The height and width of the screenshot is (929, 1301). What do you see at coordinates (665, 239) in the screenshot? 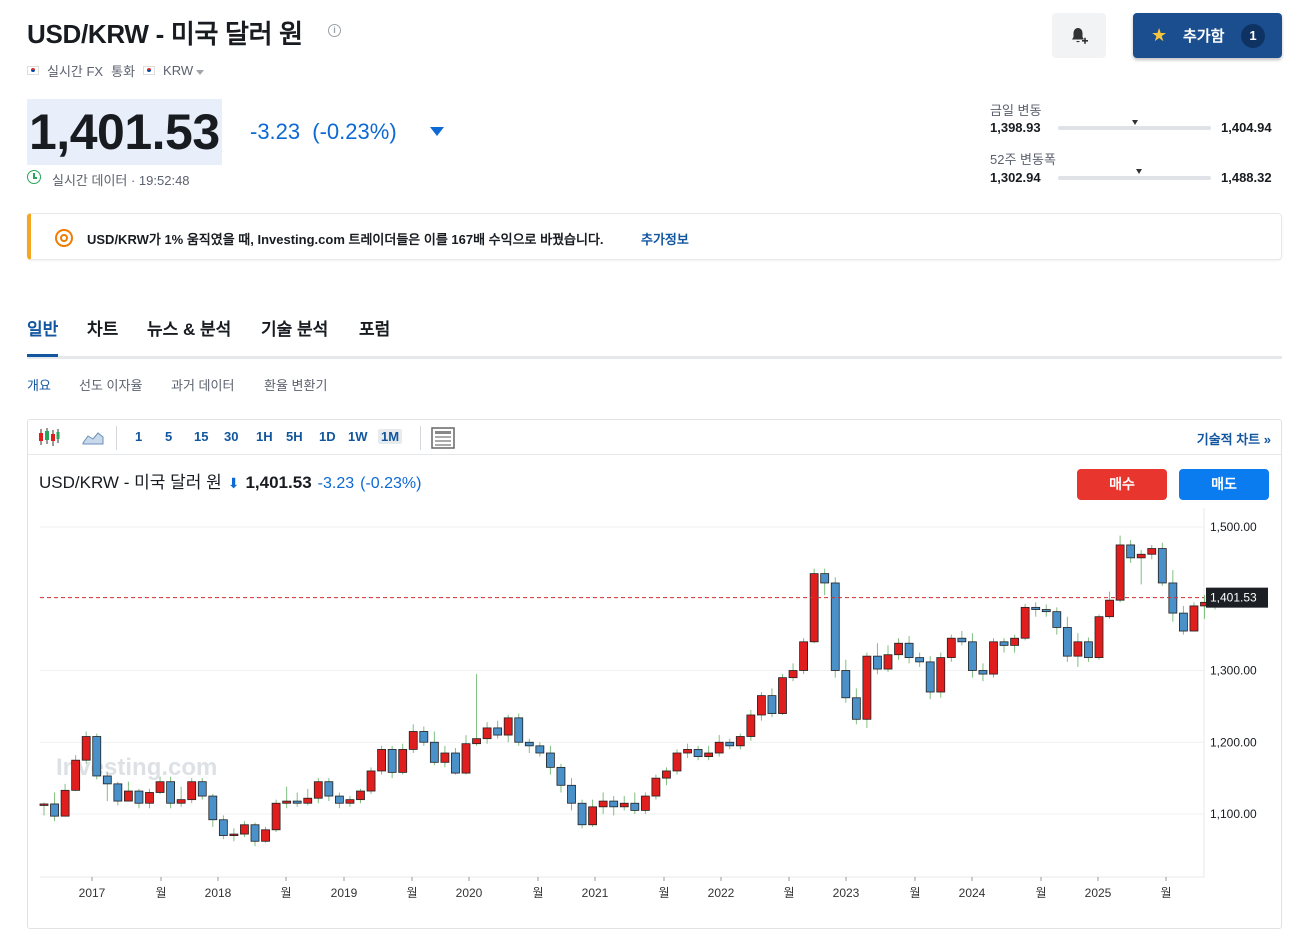
I see `banner-more-link: 추가정보` at bounding box center [665, 239].